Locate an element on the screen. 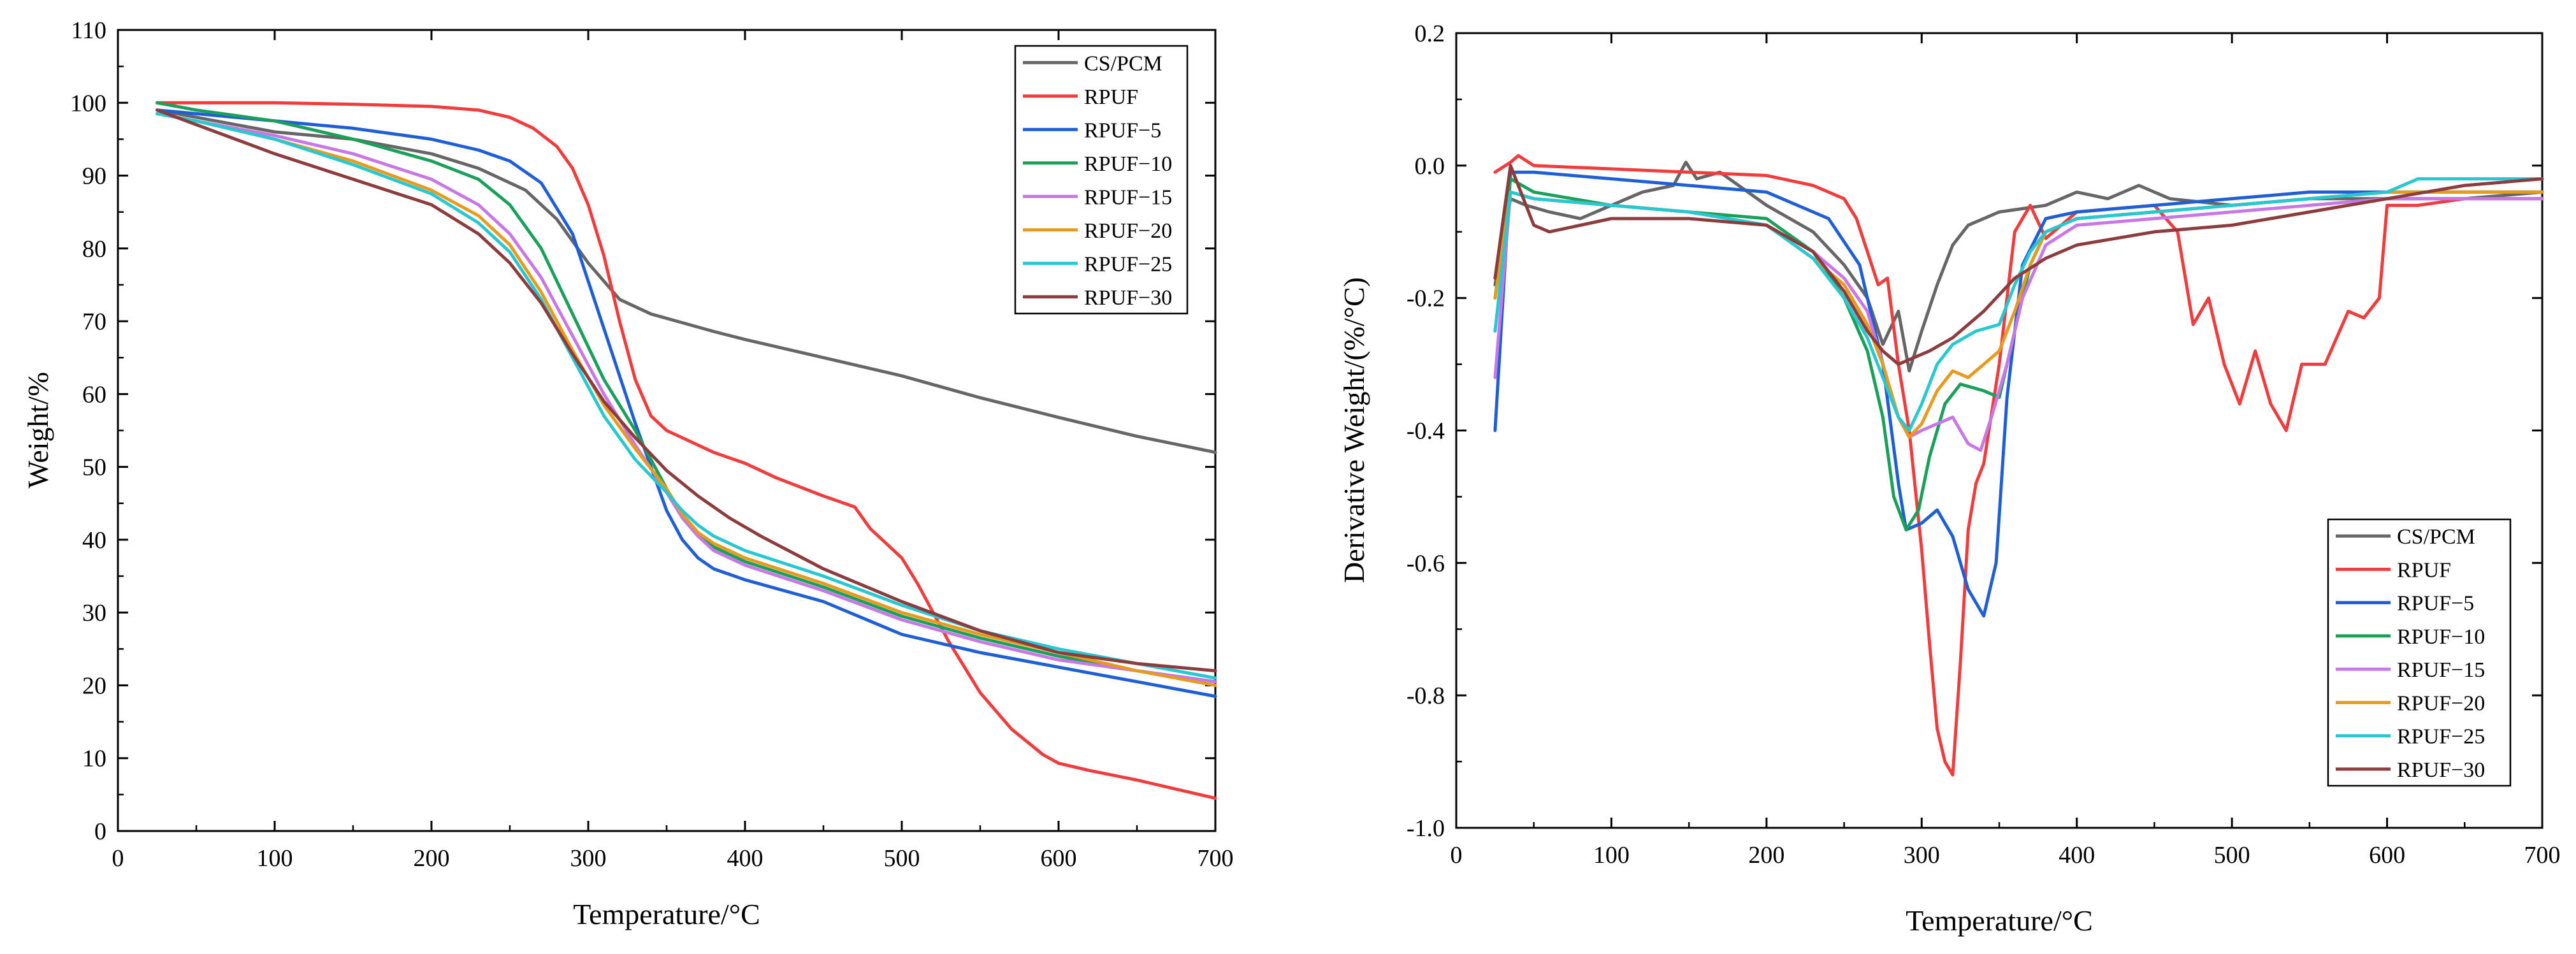  y-tick-label: 80 is located at coordinates (94, 249).